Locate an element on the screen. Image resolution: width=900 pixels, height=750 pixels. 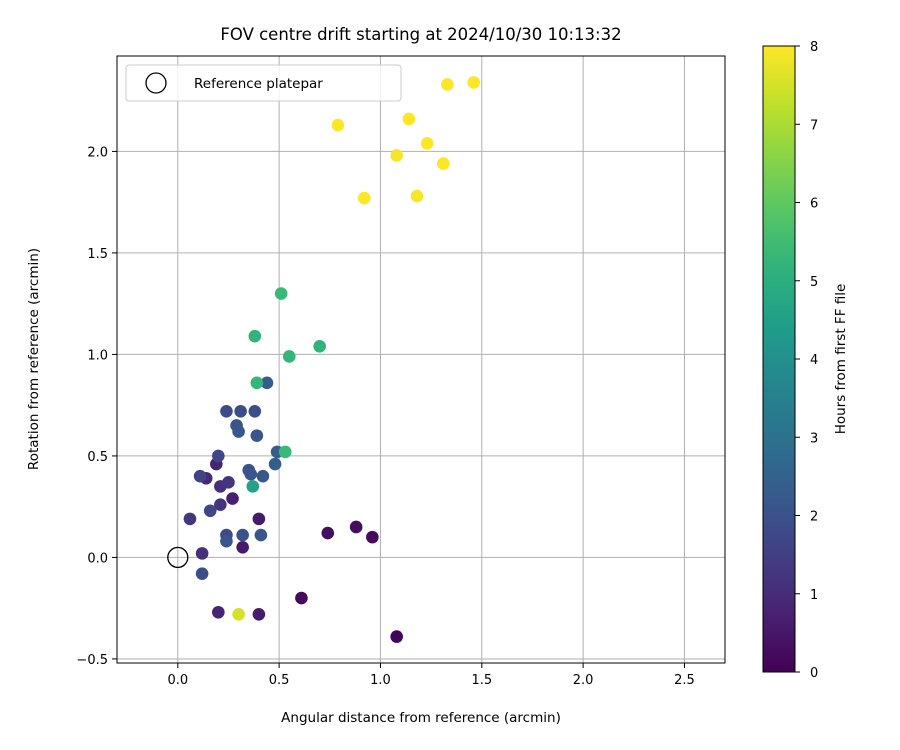
x-tick-label: 0.5 is located at coordinates (279, 680).